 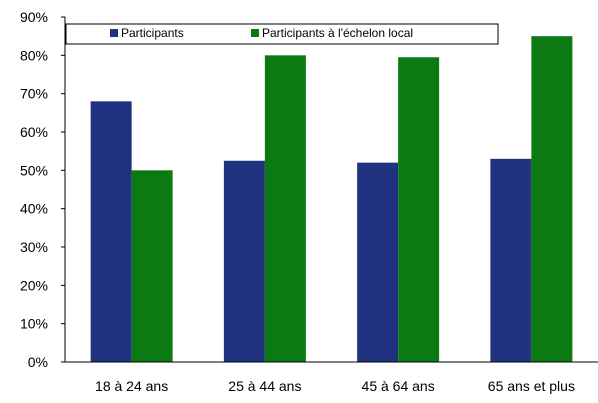 What do you see at coordinates (34, 209) in the screenshot?
I see `y-tick-label: 40%` at bounding box center [34, 209].